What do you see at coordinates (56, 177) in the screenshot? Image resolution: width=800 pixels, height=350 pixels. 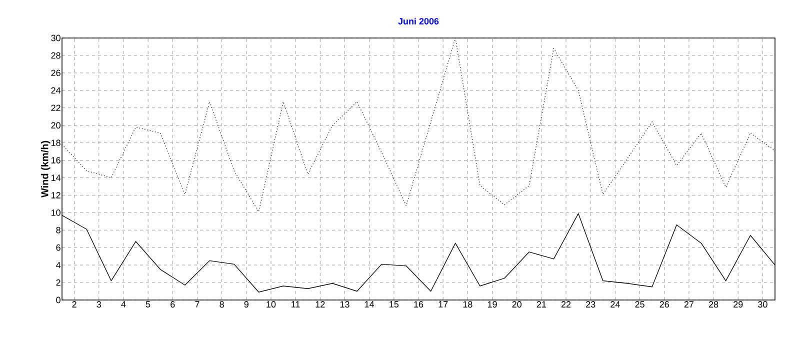 I see `y-tick-label: 14` at bounding box center [56, 177].